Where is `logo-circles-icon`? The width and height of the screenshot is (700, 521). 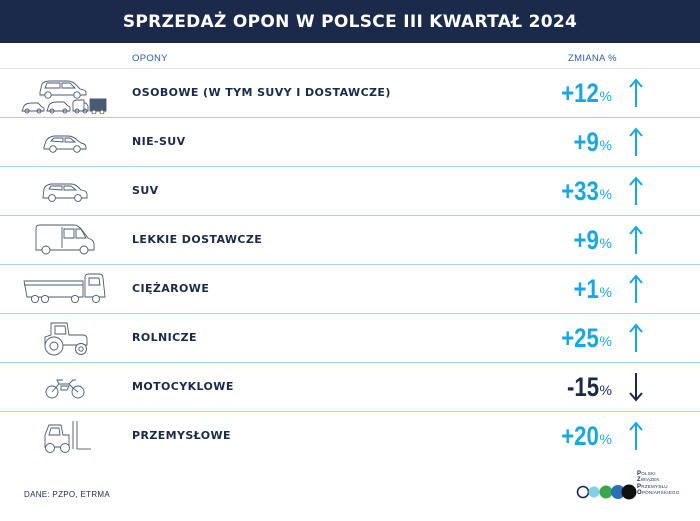 logo-circles-icon is located at coordinates (606, 492).